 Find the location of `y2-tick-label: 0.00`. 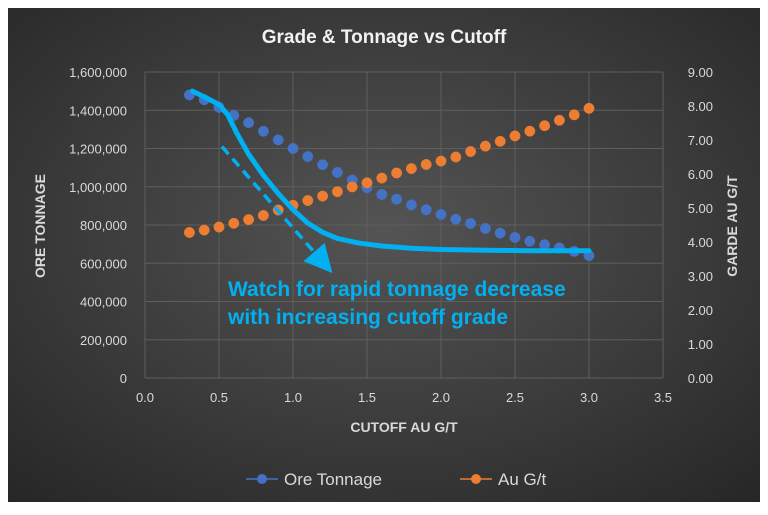

y2-tick-label: 0.00 is located at coordinates (700, 378).